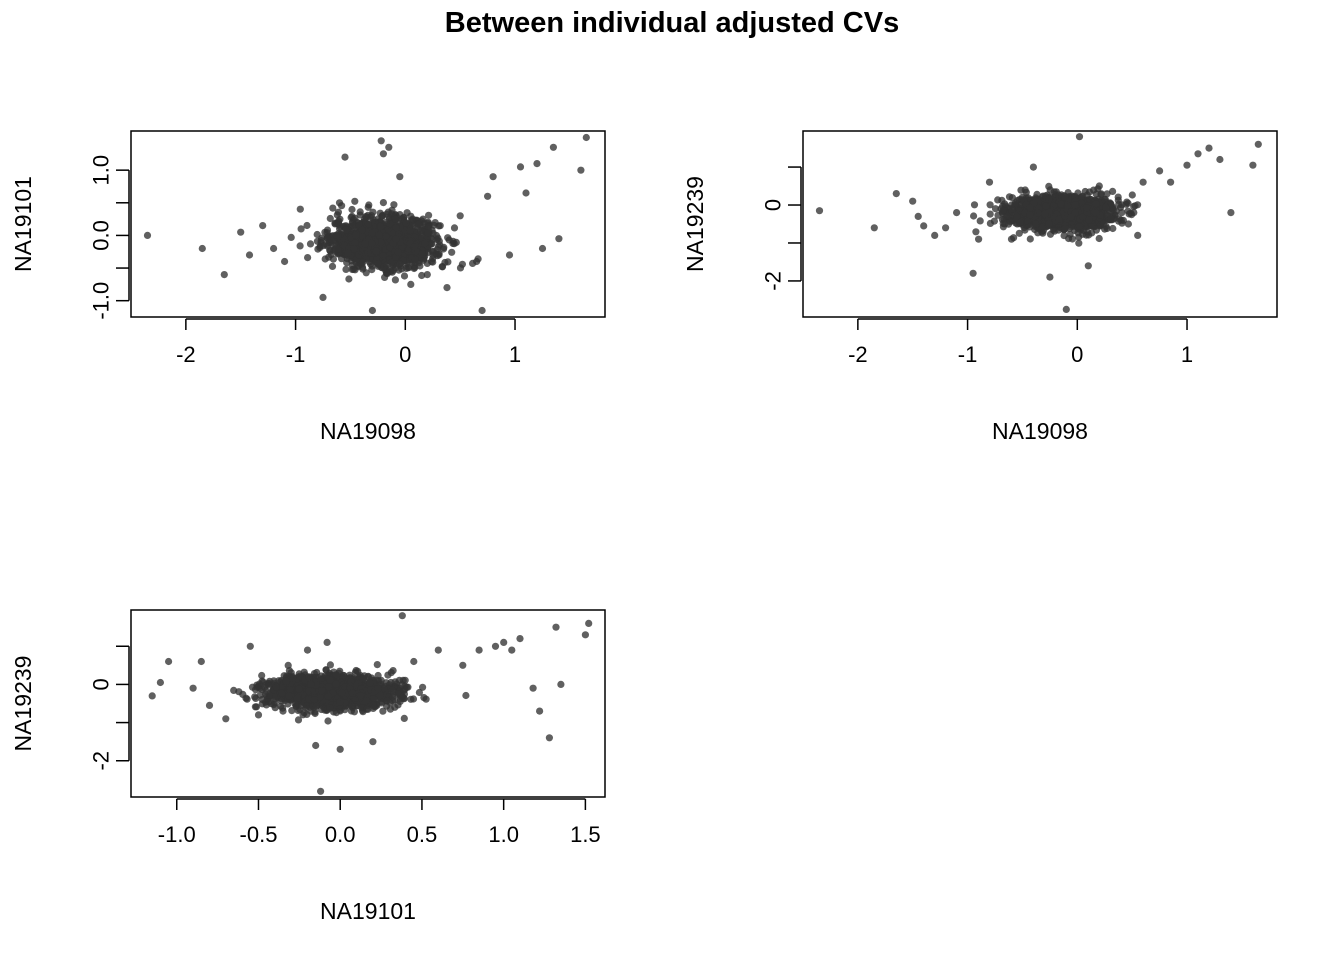 Image resolution: width=1344 pixels, height=960 pixels. What do you see at coordinates (422, 834) in the screenshot?
I see `x-tick-label: 0.5` at bounding box center [422, 834].